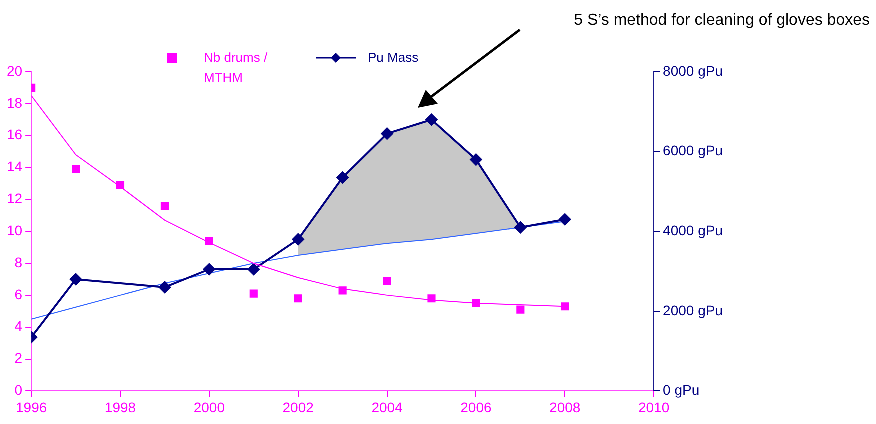 The image size is (876, 424). Describe the element at coordinates (14, 134) in the screenshot. I see `y-tick-label: 16` at that location.